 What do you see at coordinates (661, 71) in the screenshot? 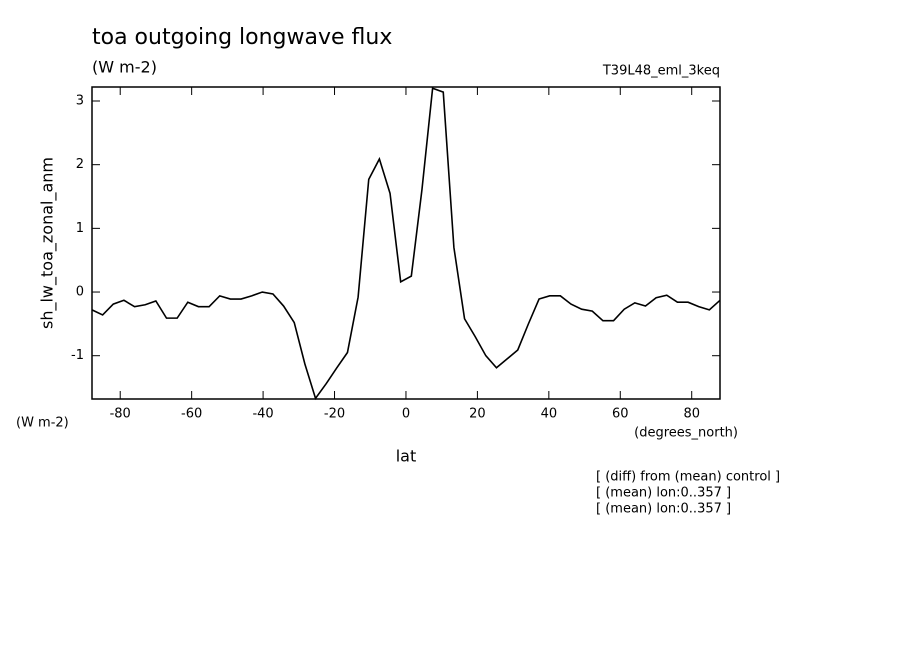
I see `experiment: T39L48_eml_3keq` at bounding box center [661, 71].